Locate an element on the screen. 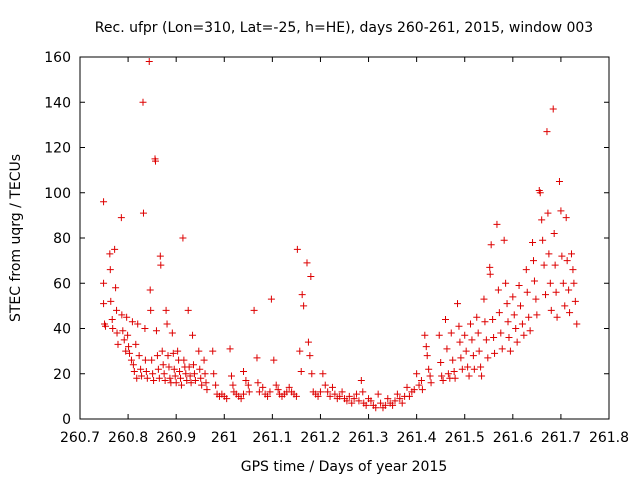 Image resolution: width=640 pixels, height=480 pixels. x-tick-label: 261.5 is located at coordinates (465, 438).